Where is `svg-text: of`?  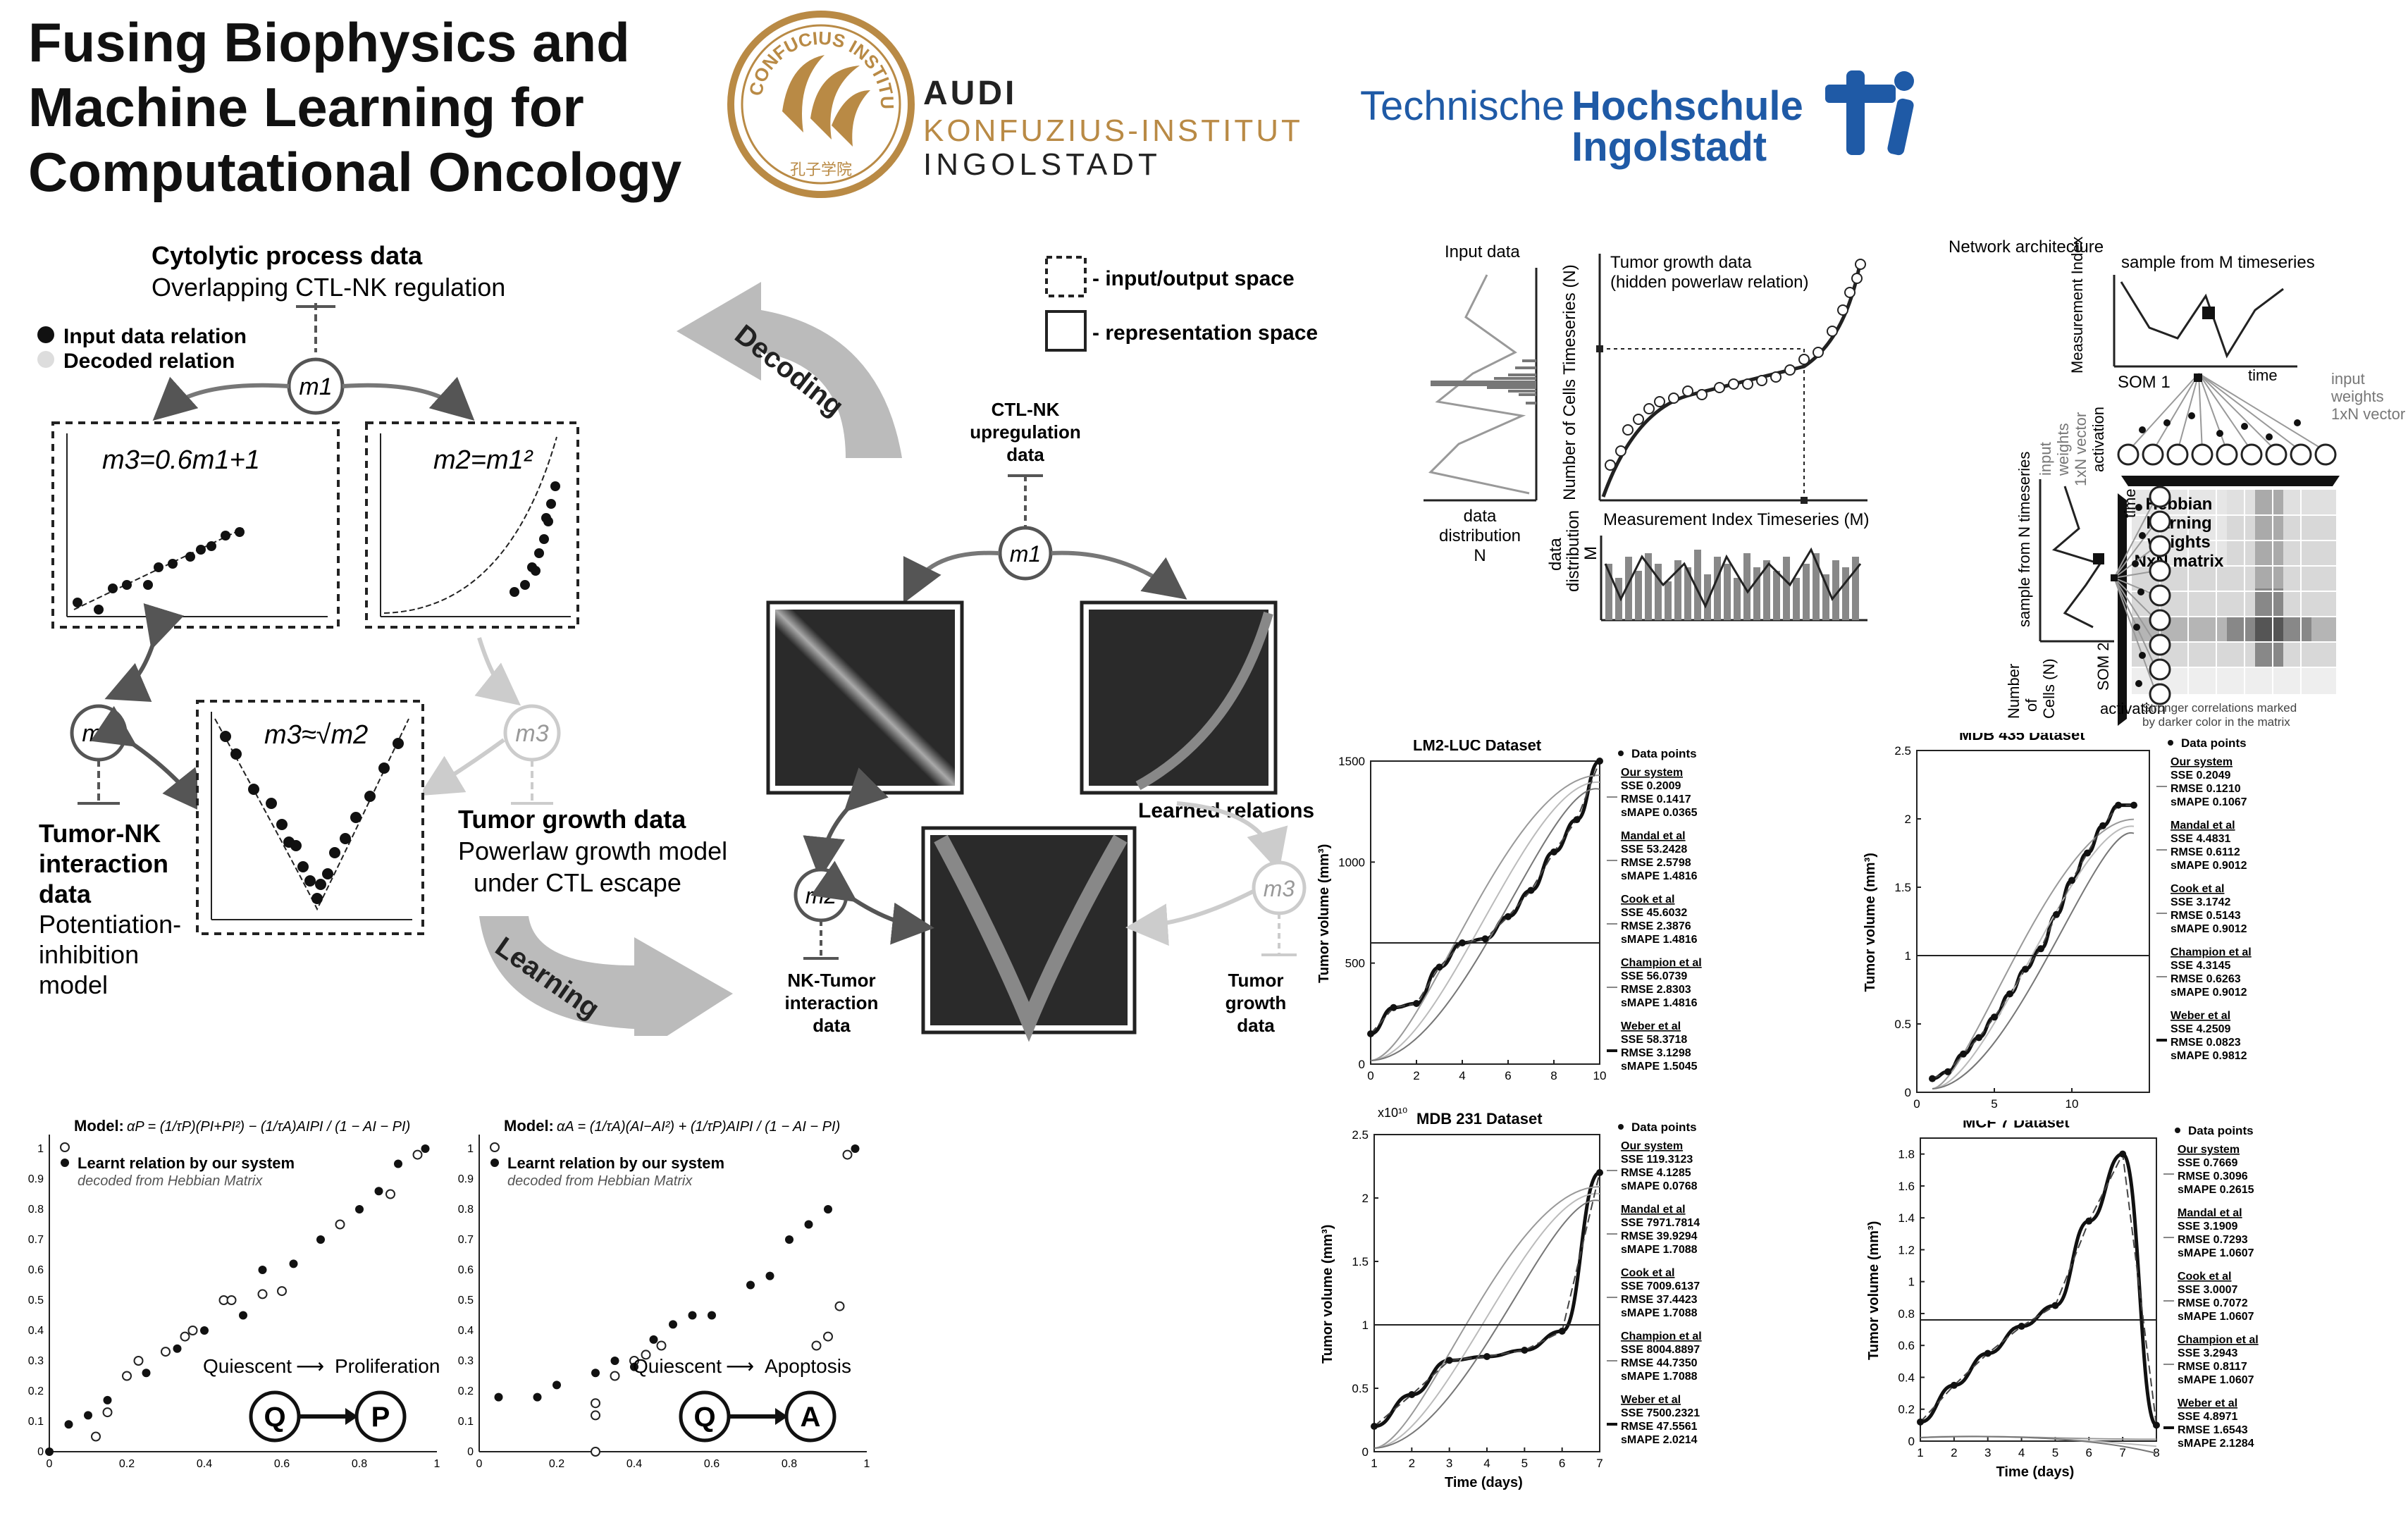 svg-text: of is located at coordinates (2031, 705).